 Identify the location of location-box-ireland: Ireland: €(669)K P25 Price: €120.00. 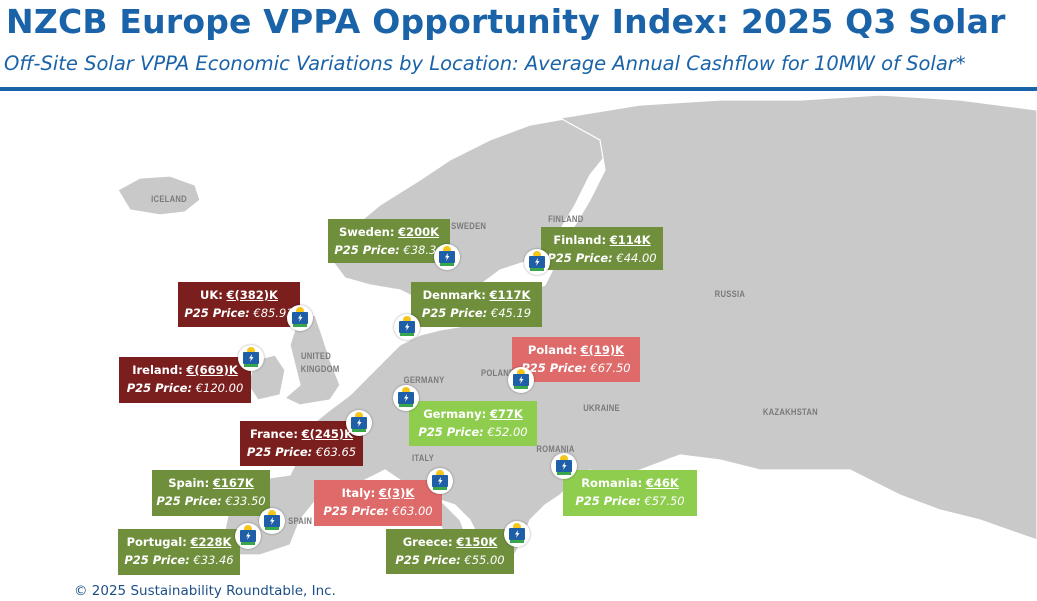
(185, 380).